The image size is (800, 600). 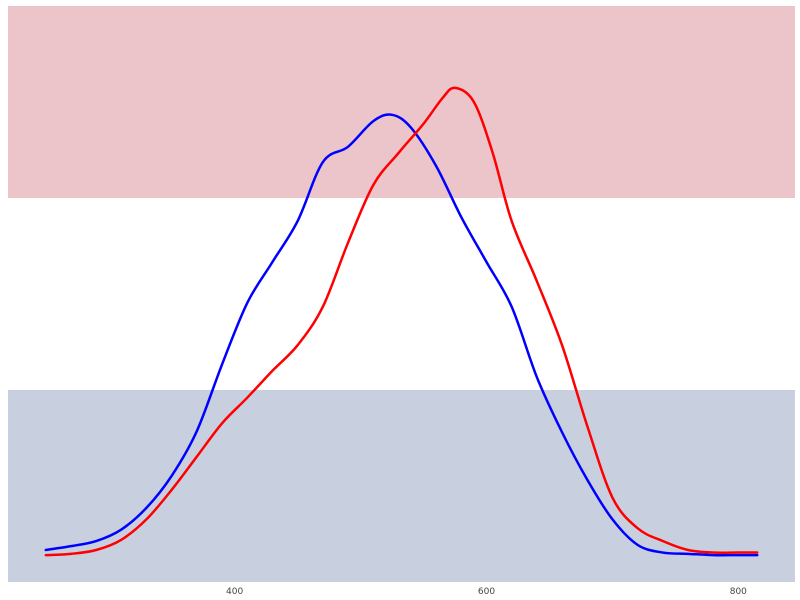 I want to click on x-tick-label: 400, so click(x=234, y=592).